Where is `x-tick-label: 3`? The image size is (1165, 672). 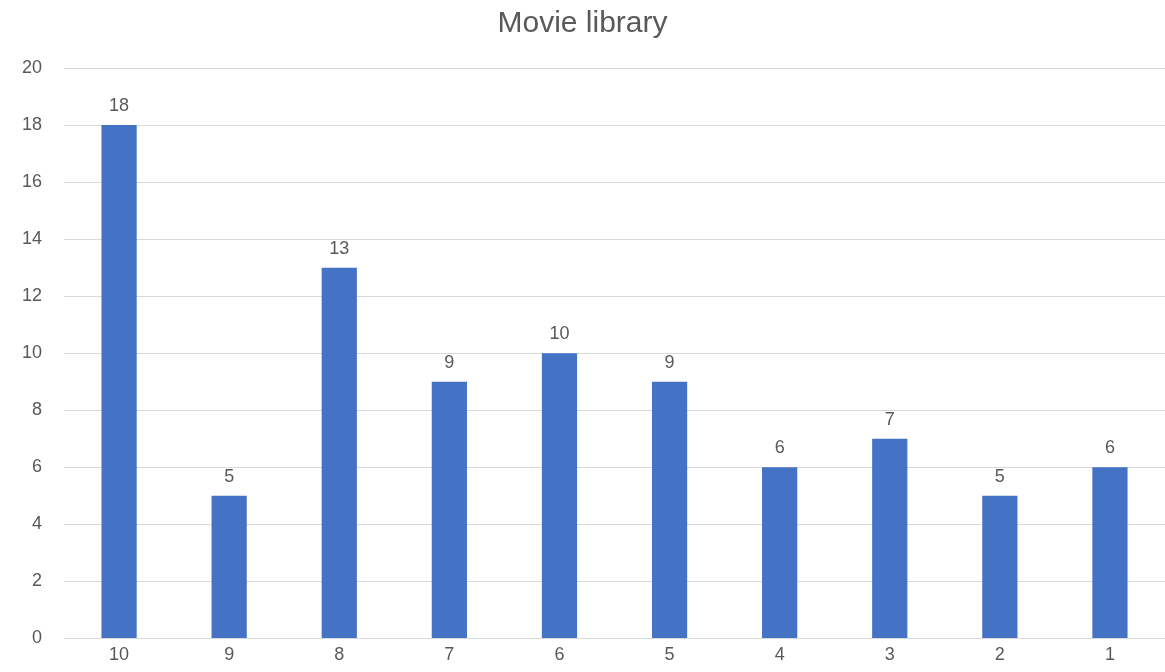 x-tick-label: 3 is located at coordinates (889, 654).